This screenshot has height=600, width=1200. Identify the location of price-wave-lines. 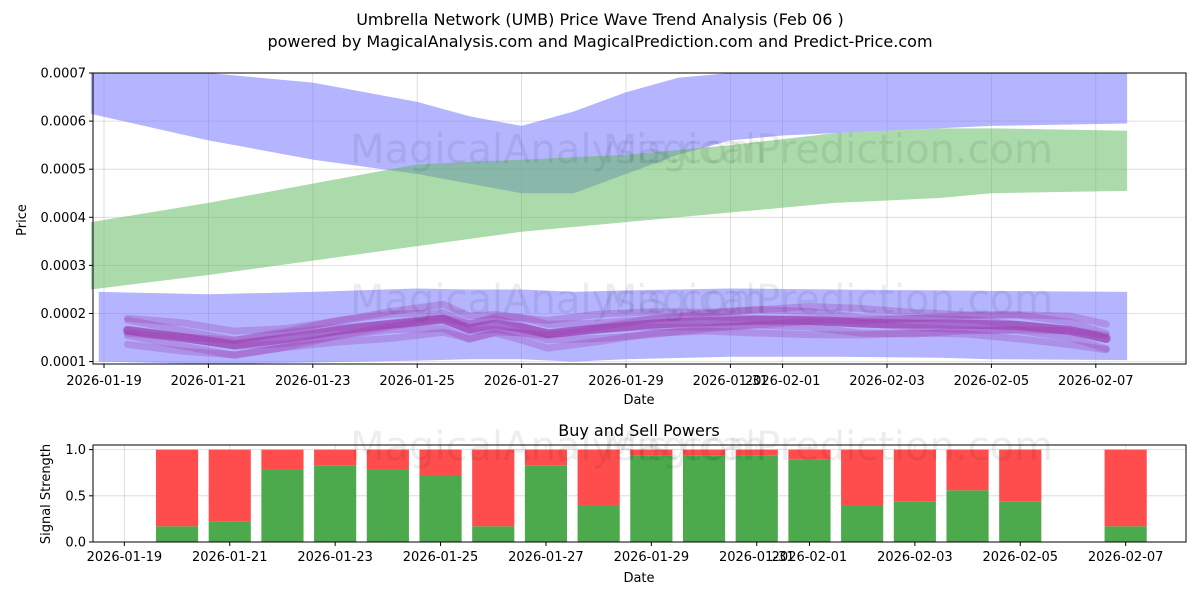
(616, 329).